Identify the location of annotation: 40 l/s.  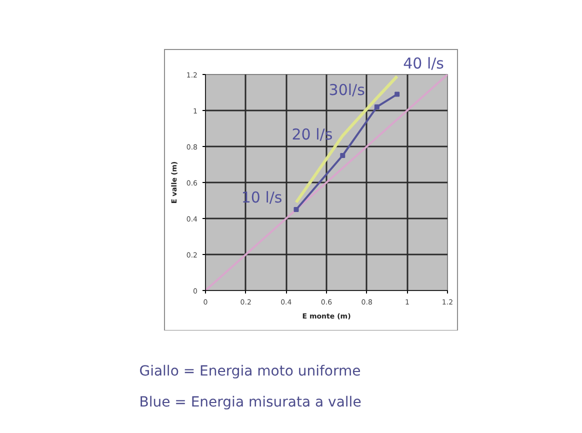
(423, 63).